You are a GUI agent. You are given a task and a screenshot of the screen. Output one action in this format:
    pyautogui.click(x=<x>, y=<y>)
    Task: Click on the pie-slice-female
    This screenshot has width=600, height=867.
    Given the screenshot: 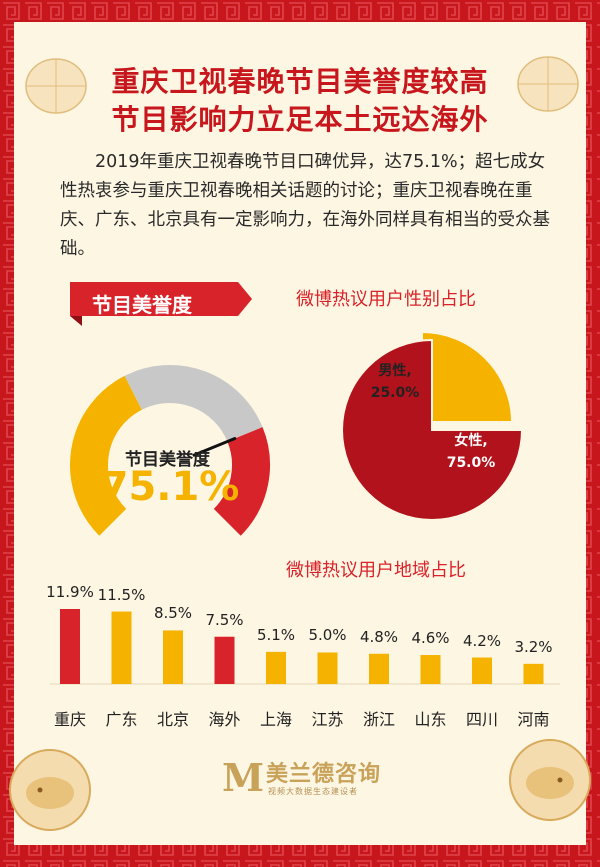 What is the action you would take?
    pyautogui.click(x=432, y=429)
    